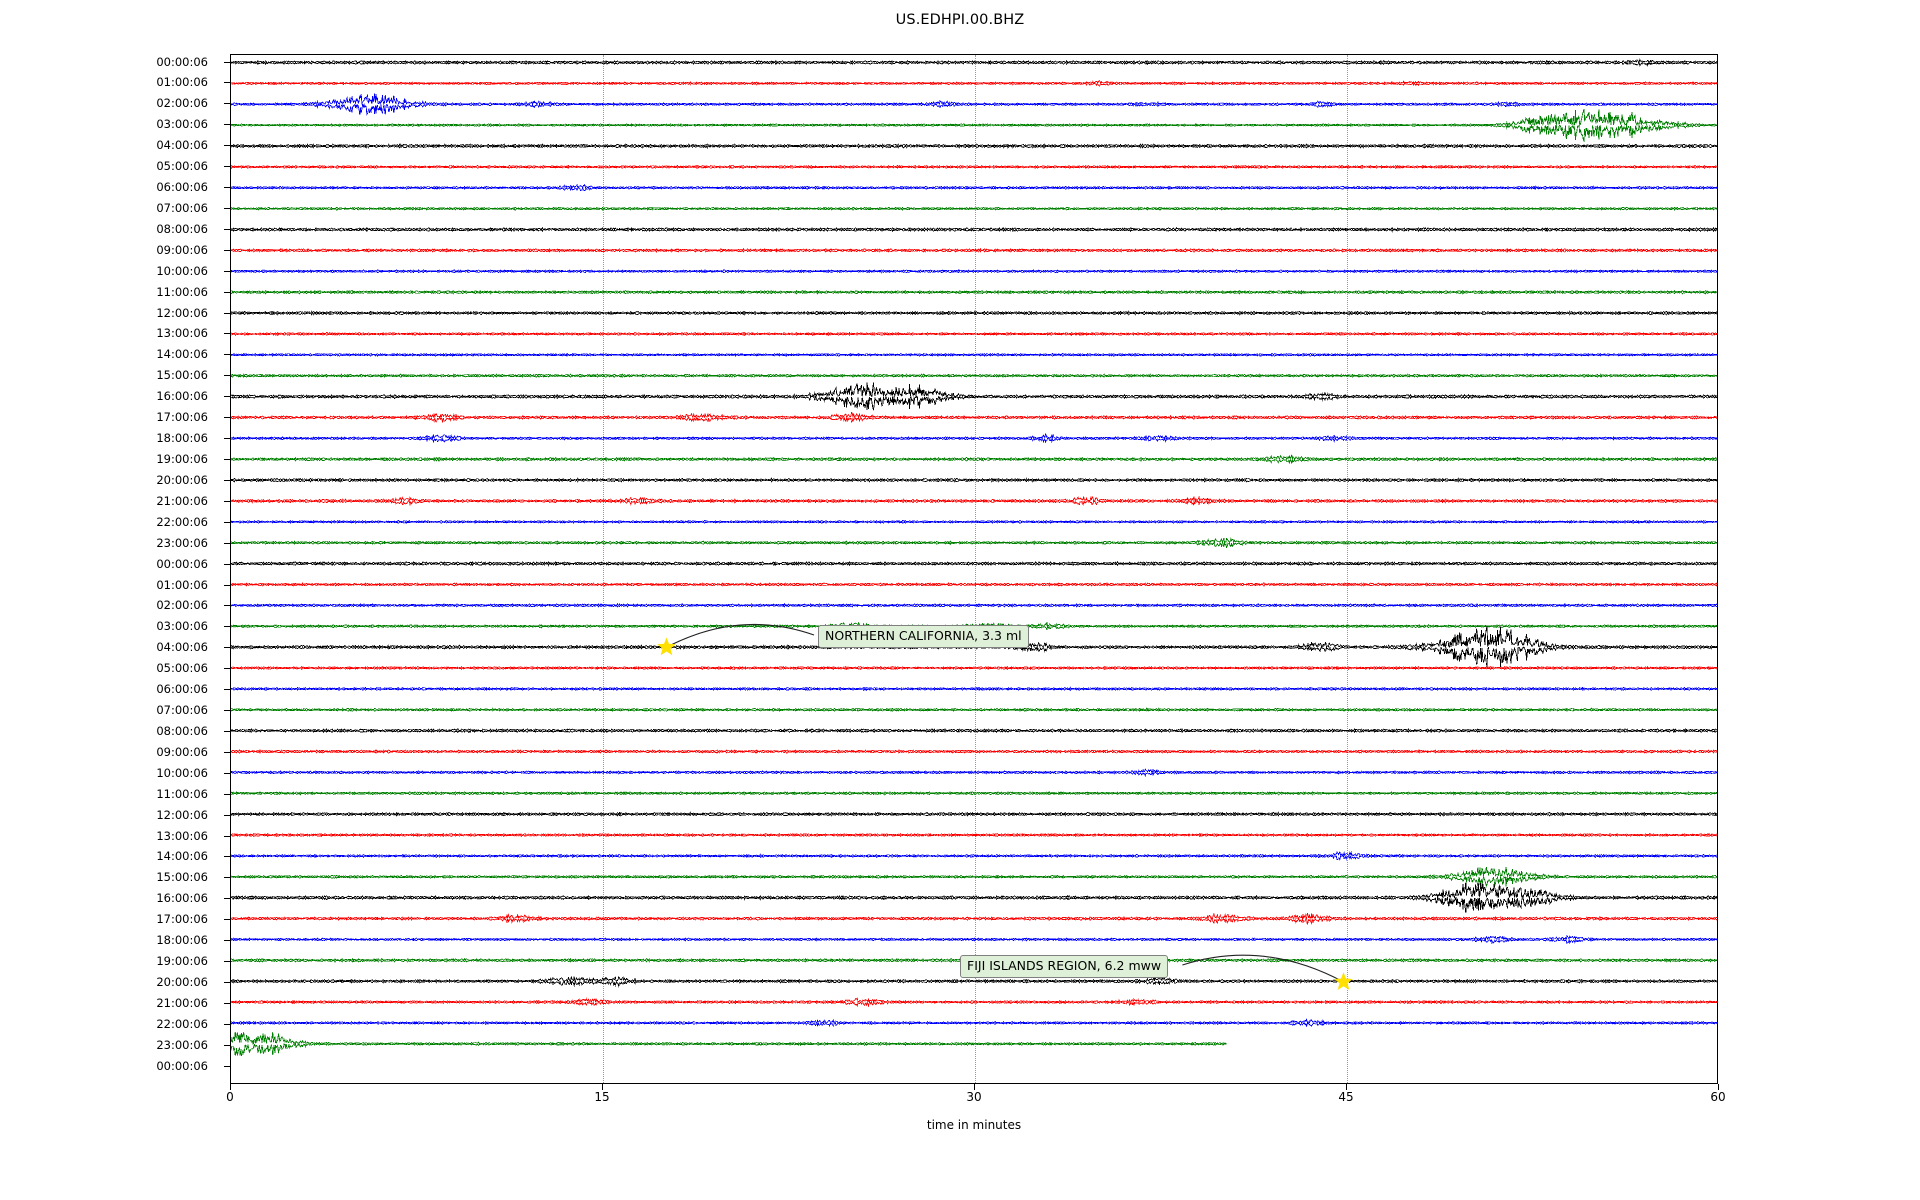 The image size is (1920, 1200). Describe the element at coordinates (974, 1125) in the screenshot. I see `x-axis-label: time in minutes` at that location.